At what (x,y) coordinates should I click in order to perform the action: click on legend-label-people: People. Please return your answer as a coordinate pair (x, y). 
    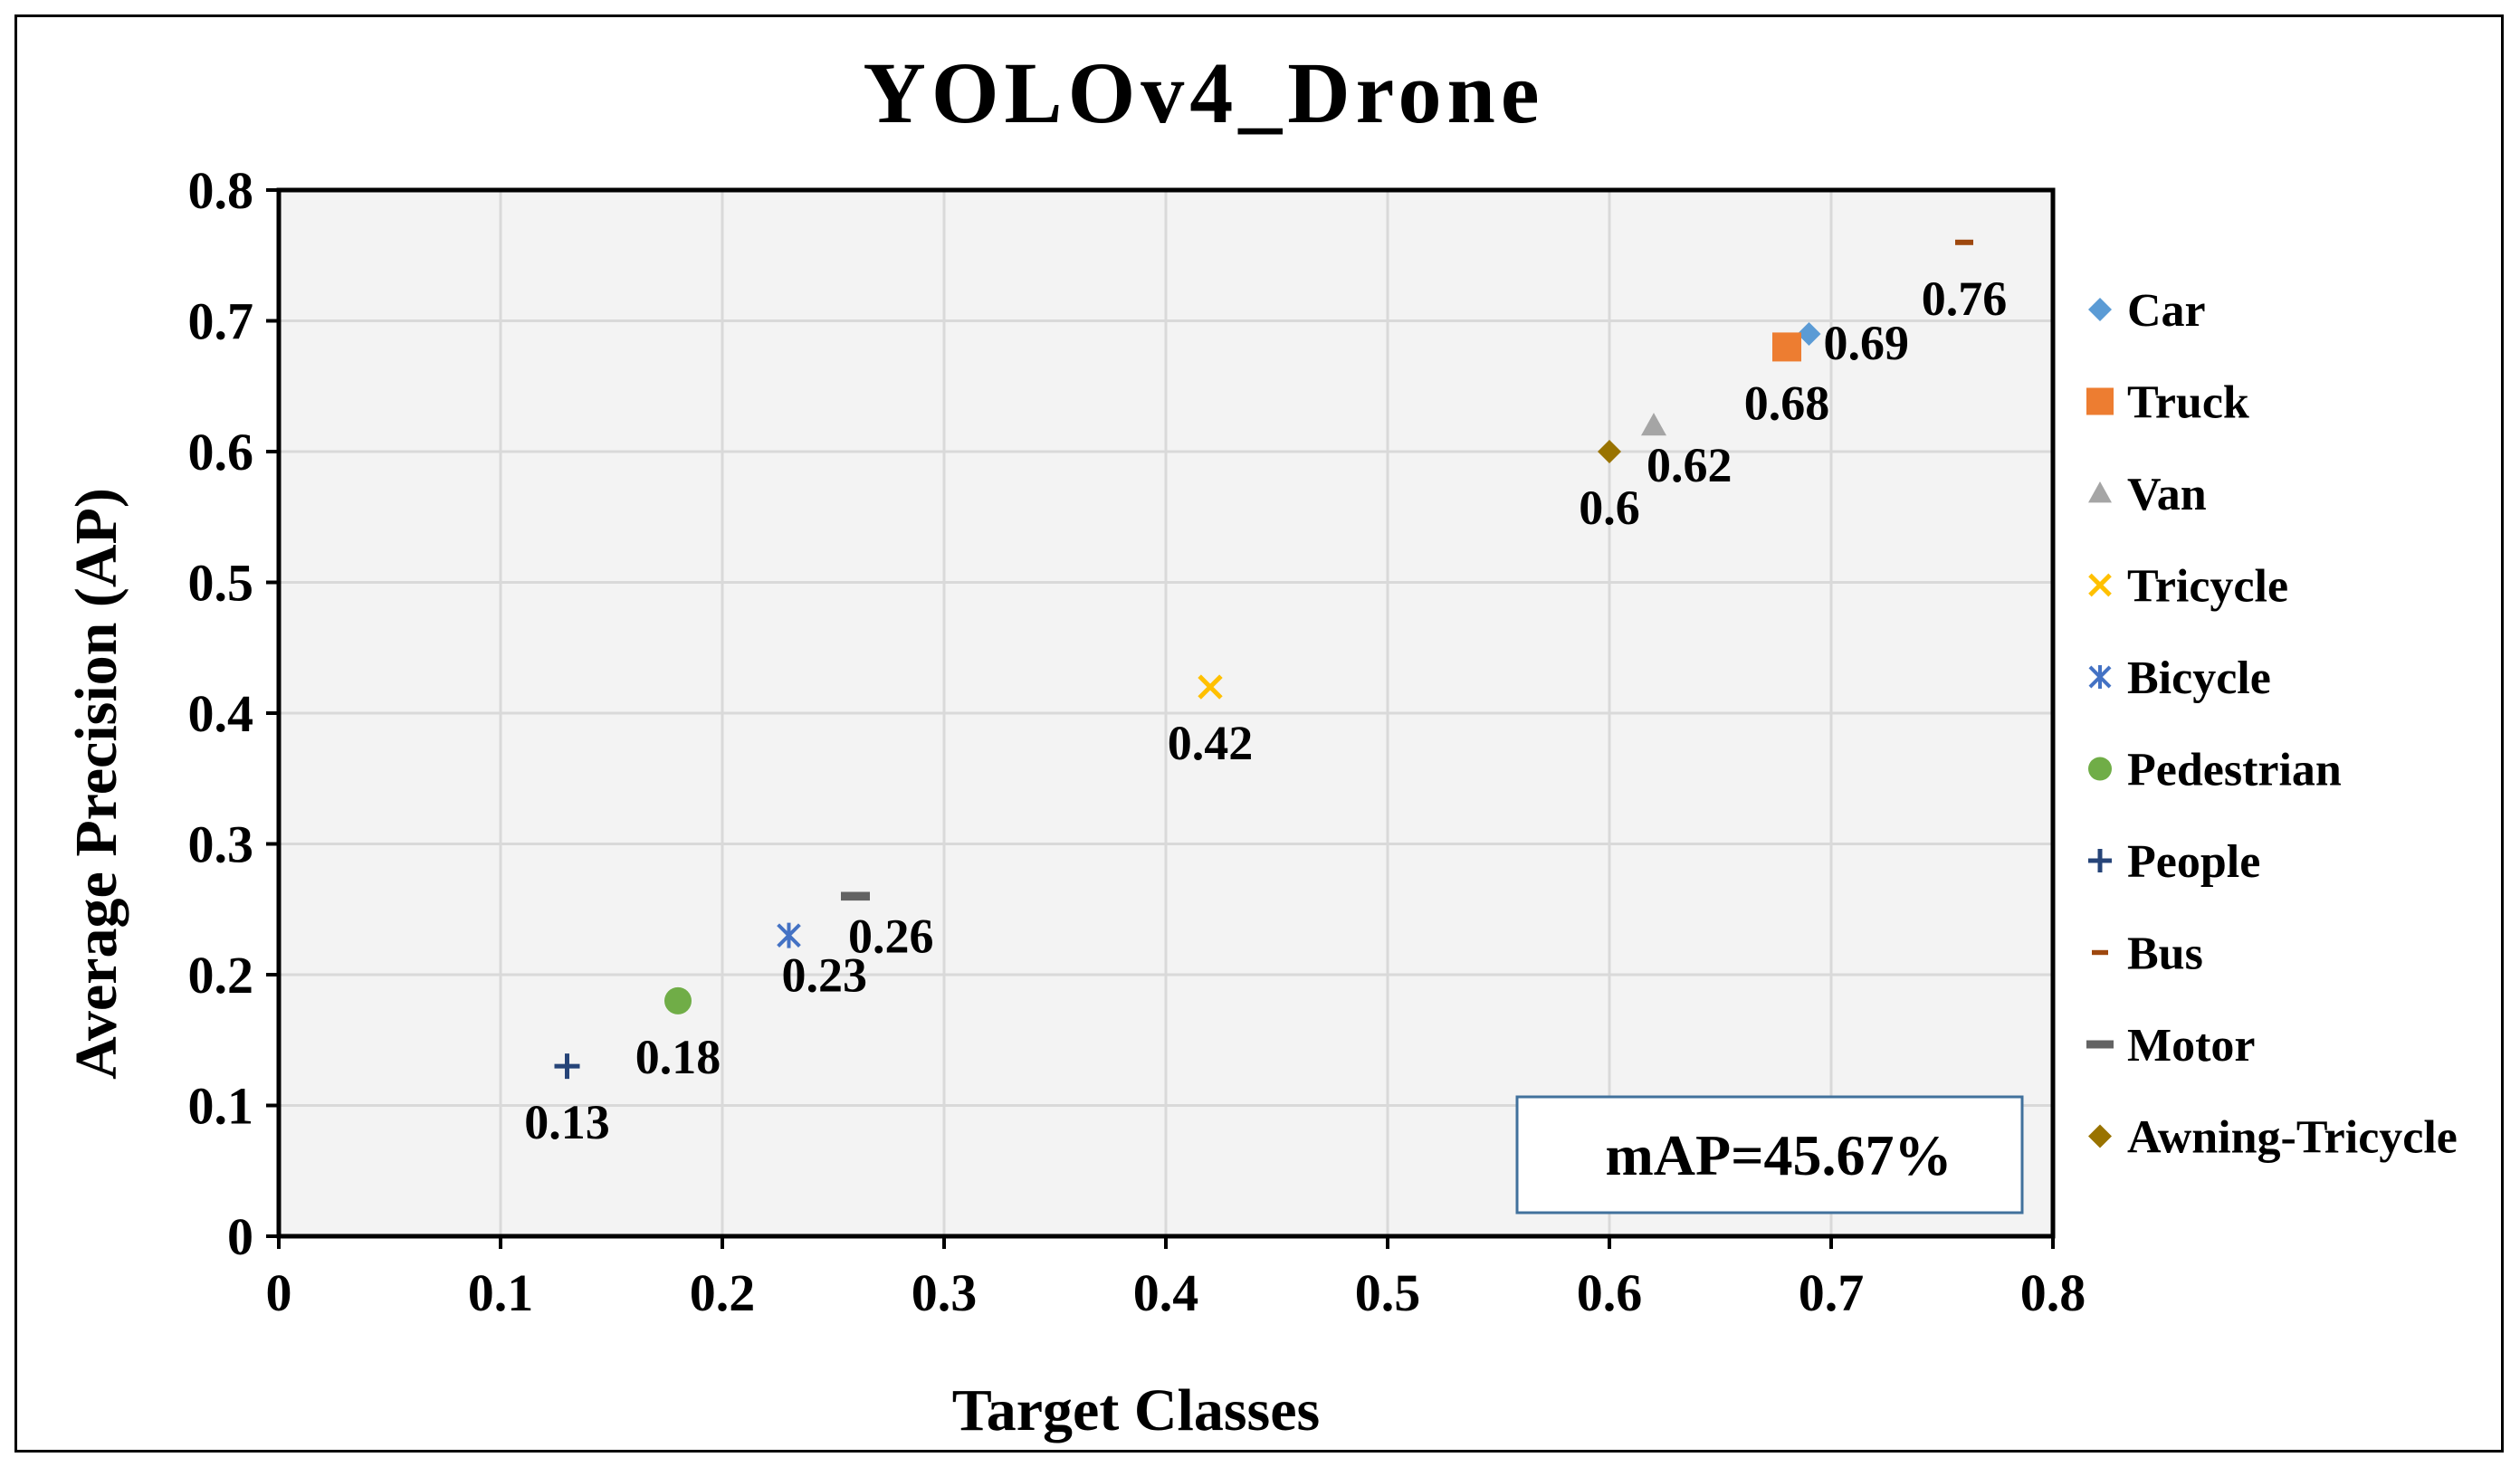
    Looking at the image, I should click on (2193, 862).